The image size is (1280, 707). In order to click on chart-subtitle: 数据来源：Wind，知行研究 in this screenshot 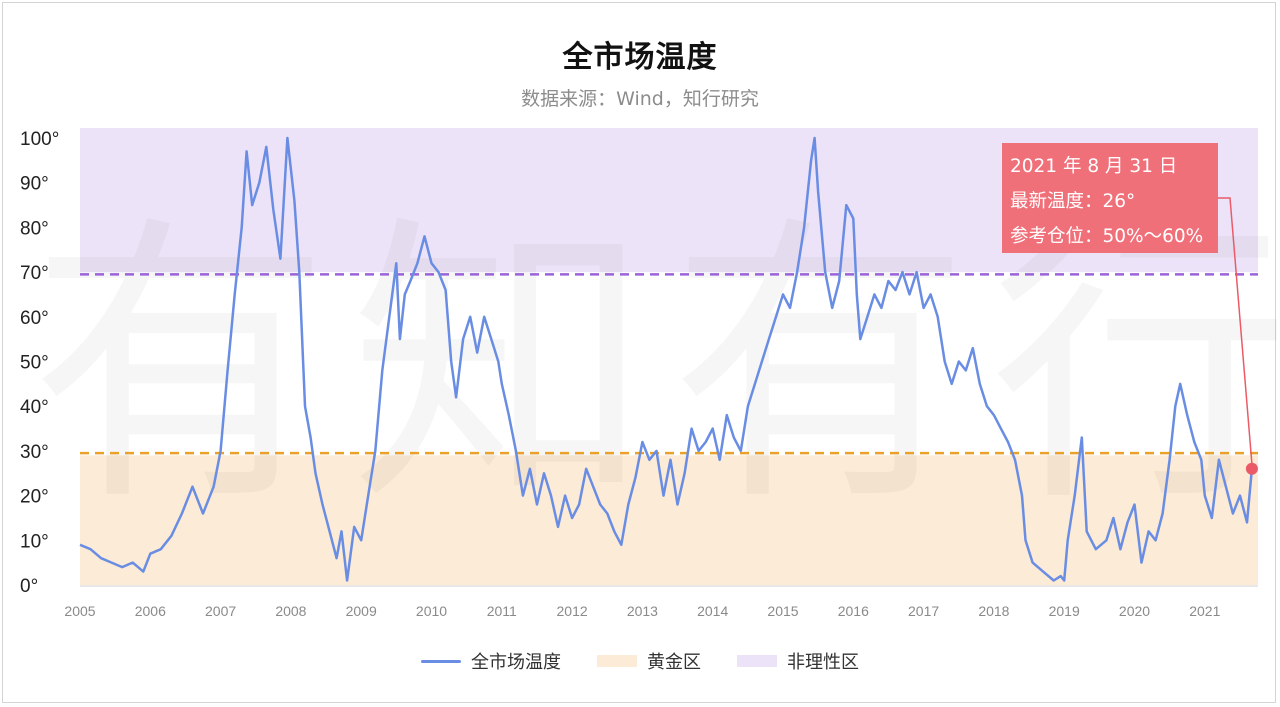, I will do `click(640, 99)`.